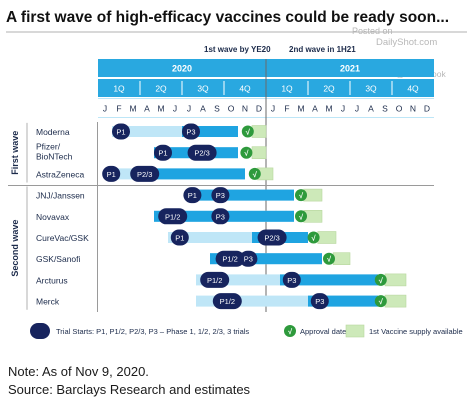  What do you see at coordinates (60, 174) in the screenshot?
I see `company-name-3: AstraZeneca` at bounding box center [60, 174].